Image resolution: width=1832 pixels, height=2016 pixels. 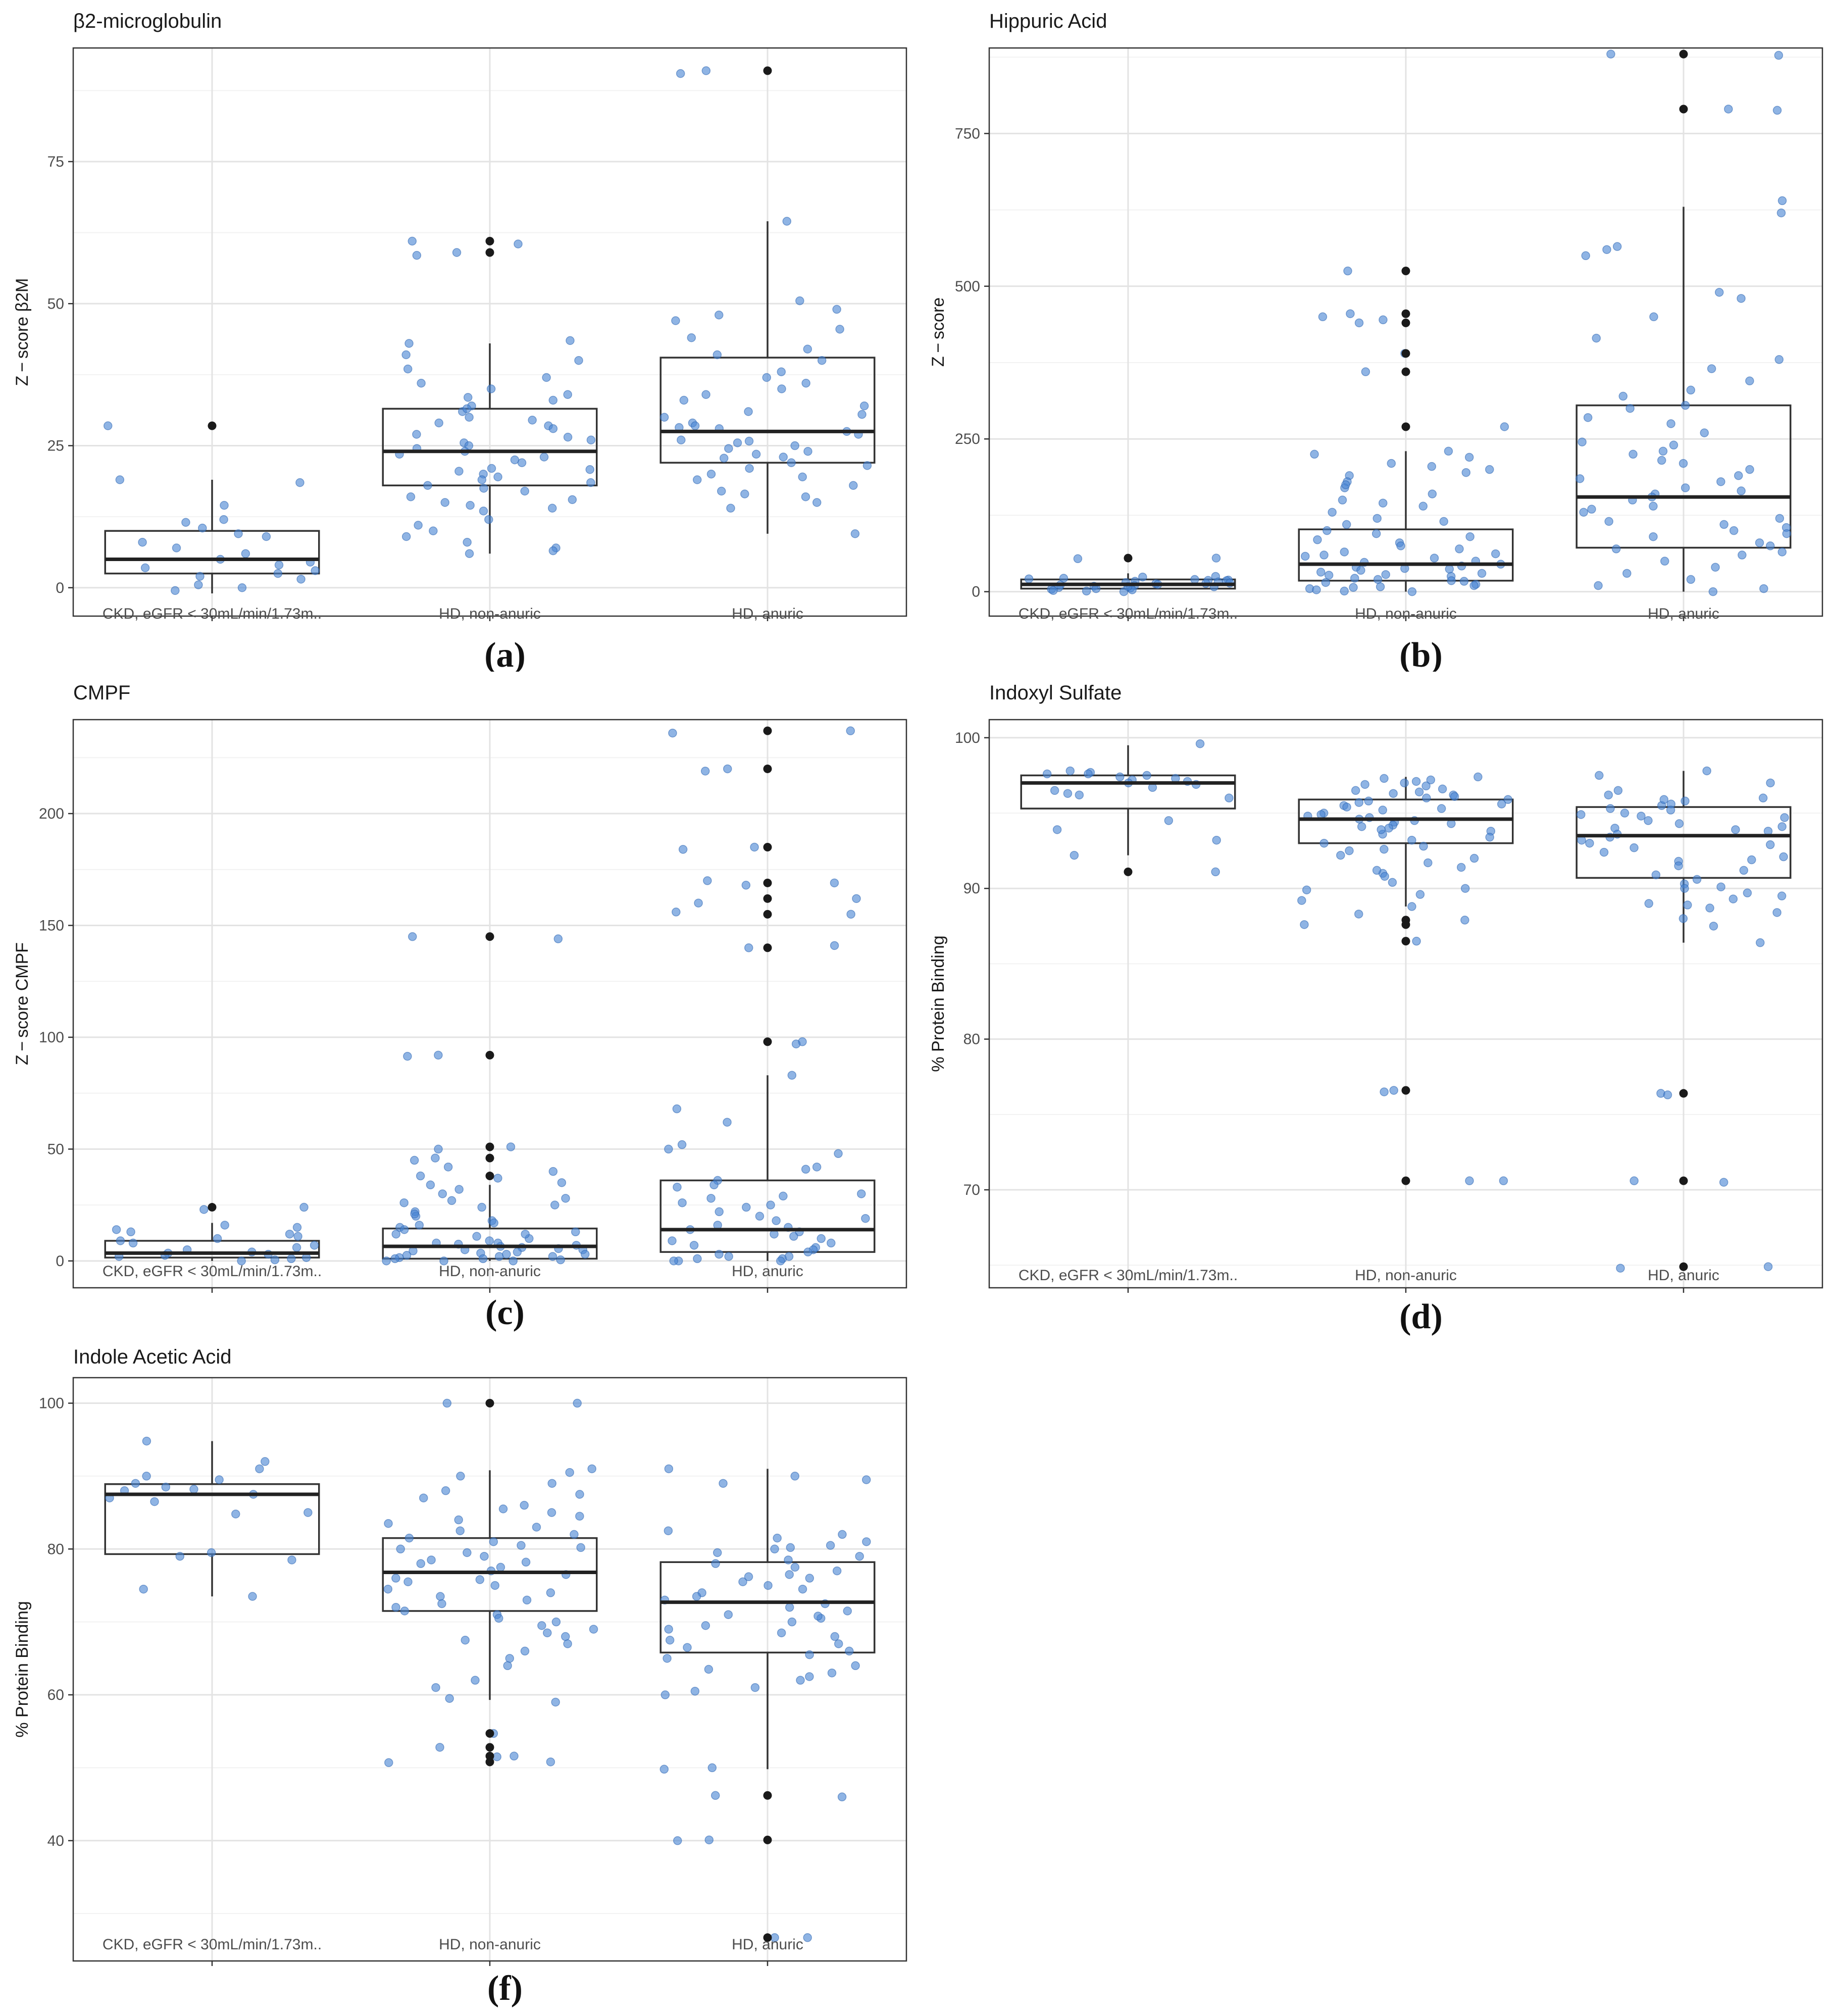 What do you see at coordinates (55, 162) in the screenshot?
I see `y-tick-label: 75` at bounding box center [55, 162].